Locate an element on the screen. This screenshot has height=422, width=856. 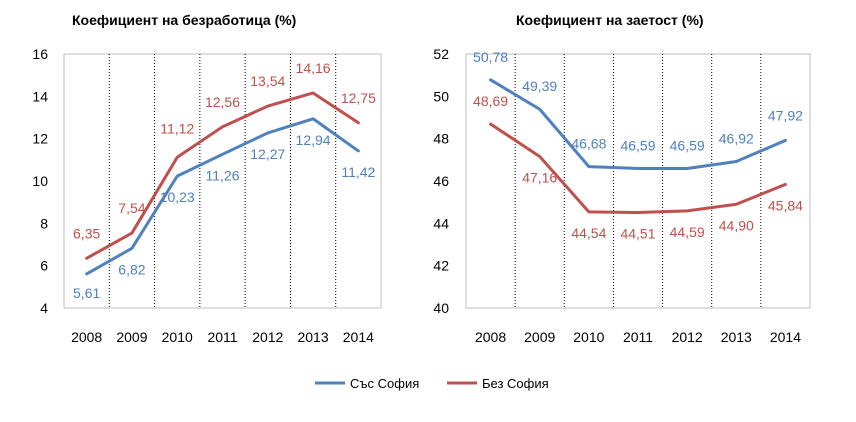
data-label: 47,92 is located at coordinates (785, 115).